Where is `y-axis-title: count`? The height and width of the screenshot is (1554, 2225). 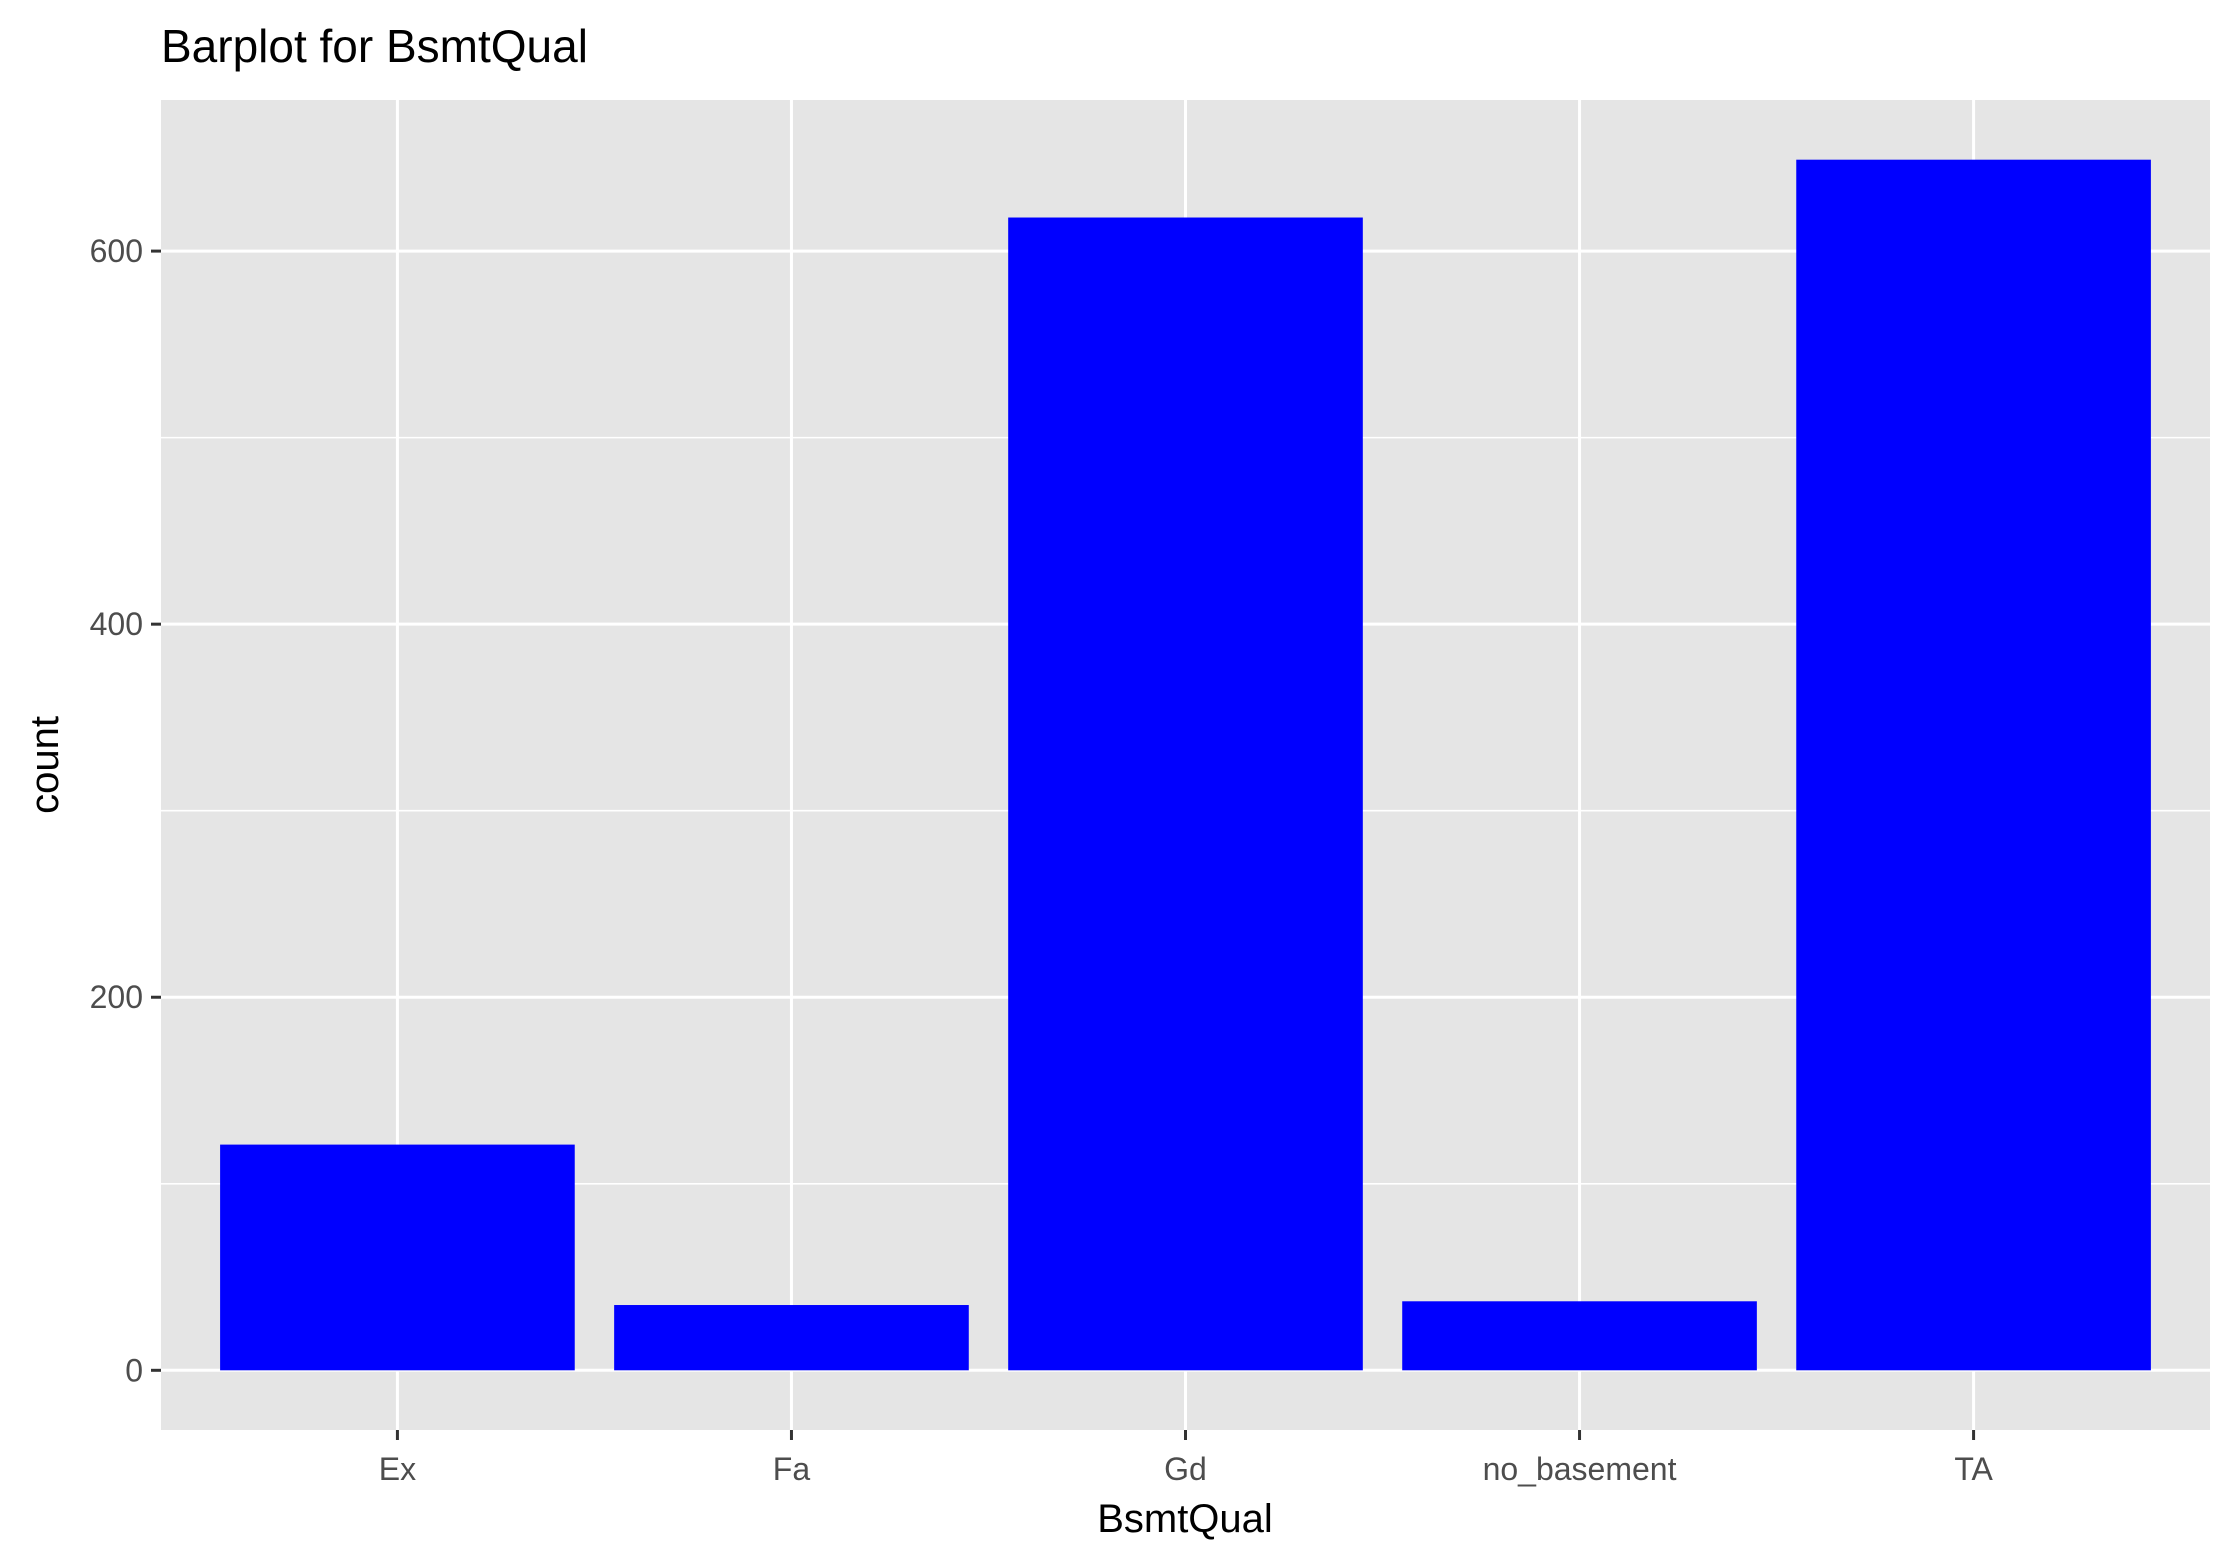
y-axis-title: count is located at coordinates (45, 765).